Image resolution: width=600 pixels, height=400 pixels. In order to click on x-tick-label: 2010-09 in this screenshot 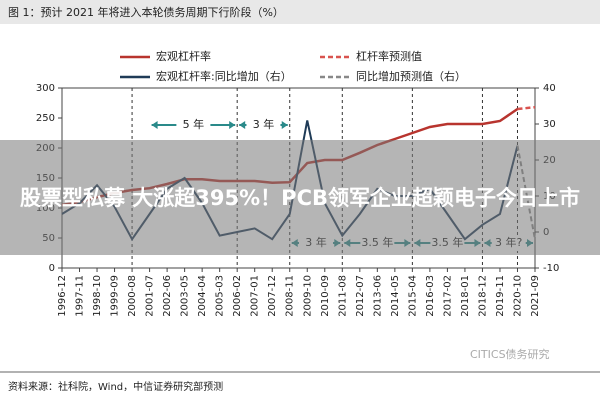, I will do `click(325, 296)`.